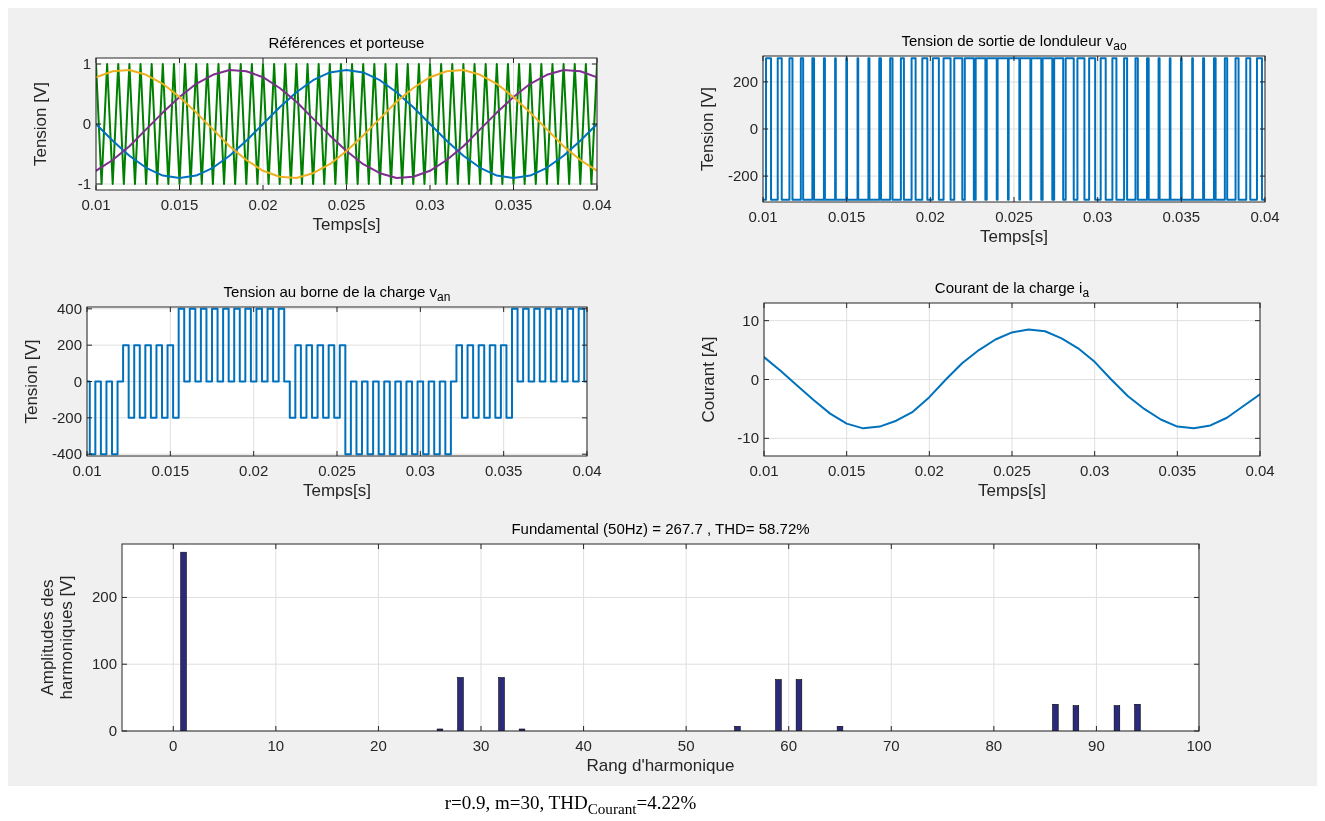 The image size is (1325, 821). Describe the element at coordinates (789, 745) in the screenshot. I see `x-tick-label: 60` at that location.